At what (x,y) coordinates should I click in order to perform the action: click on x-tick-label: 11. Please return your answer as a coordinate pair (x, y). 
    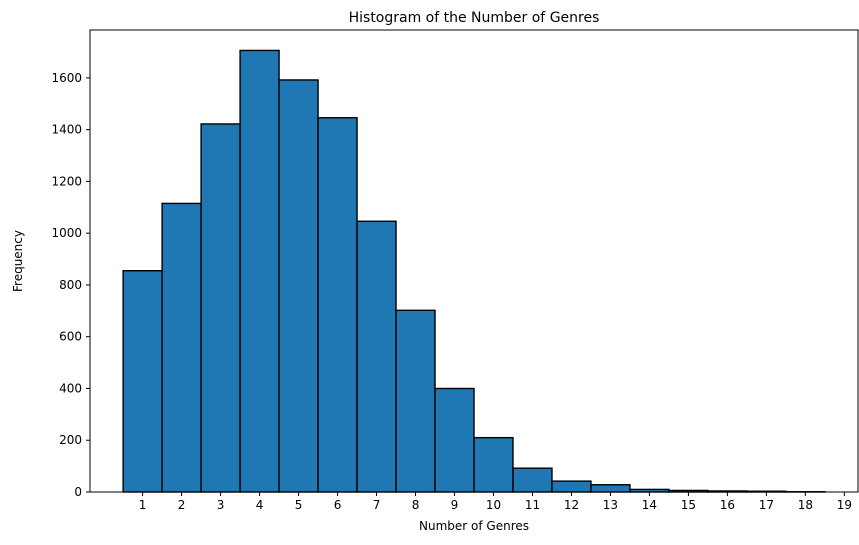
    Looking at the image, I should click on (532, 505).